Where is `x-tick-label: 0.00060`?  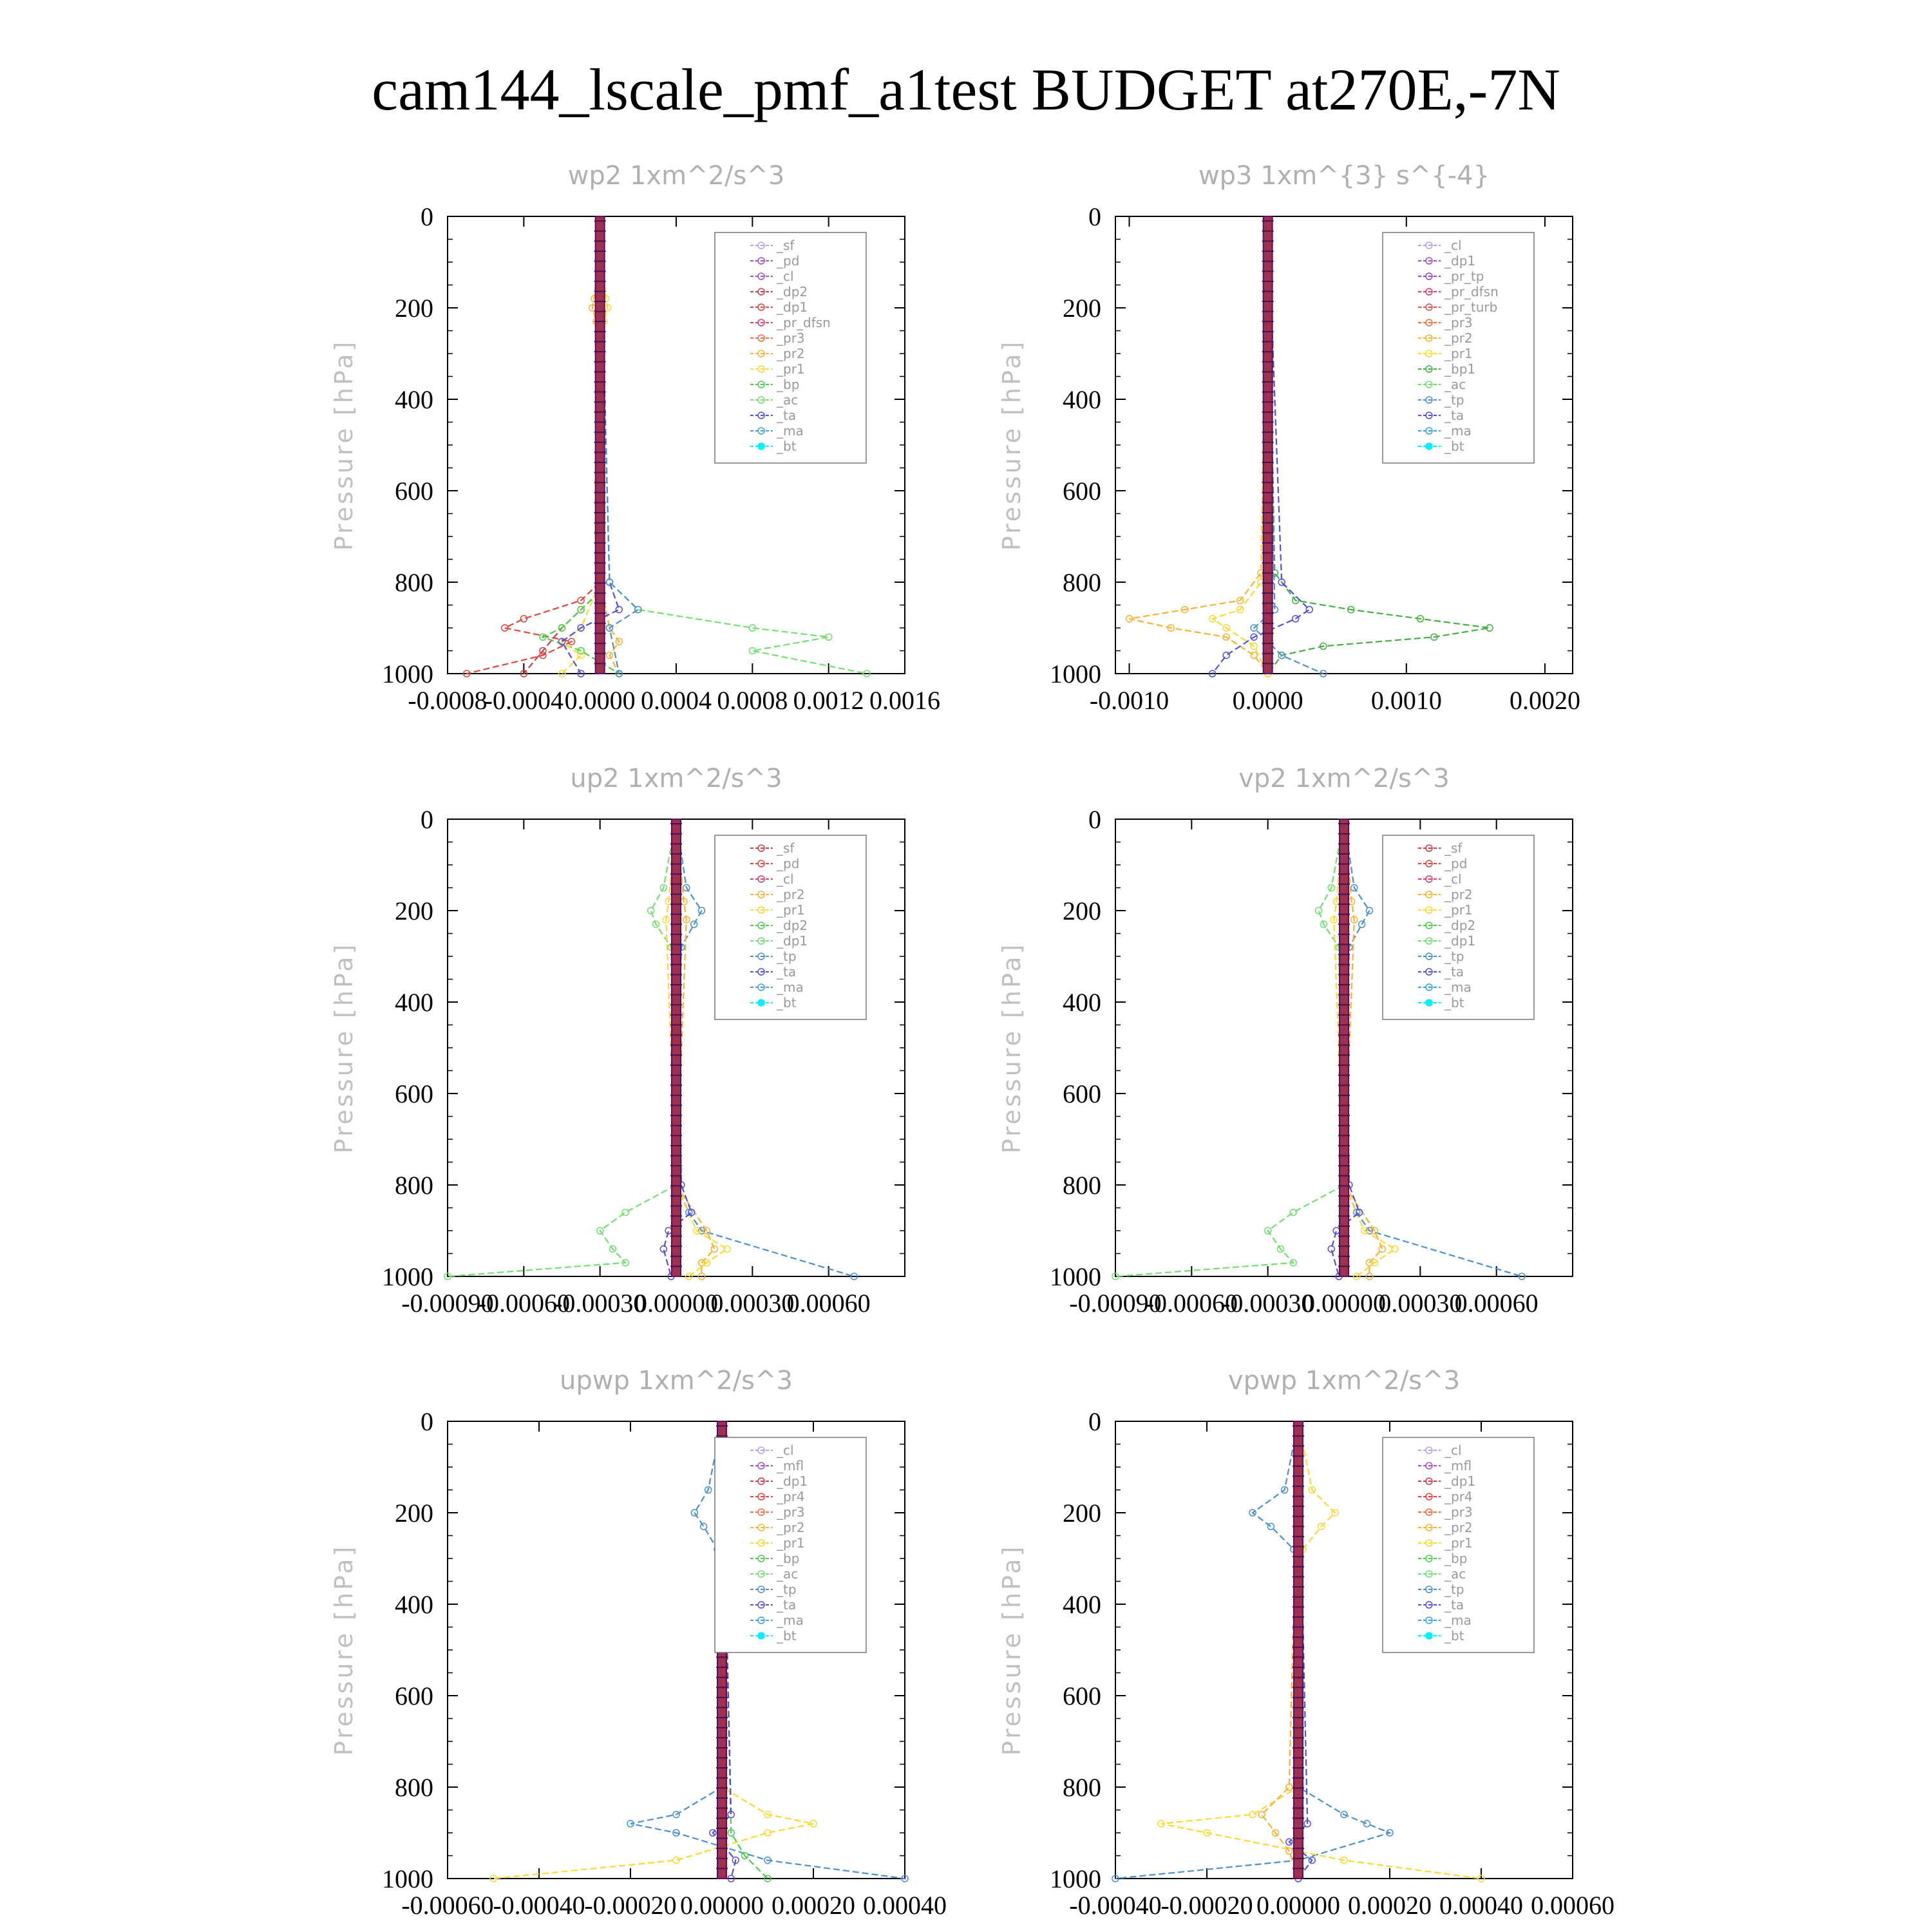 x-tick-label: 0.00060 is located at coordinates (1573, 1905).